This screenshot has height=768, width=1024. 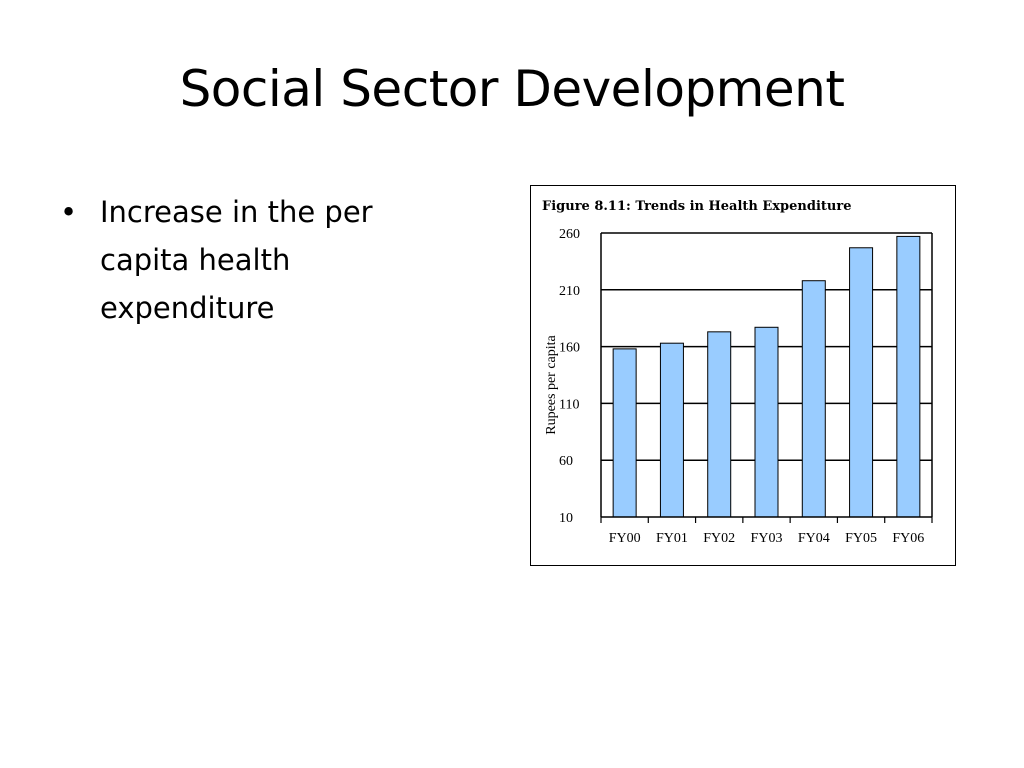 What do you see at coordinates (719, 424) in the screenshot?
I see `bar-fy02` at bounding box center [719, 424].